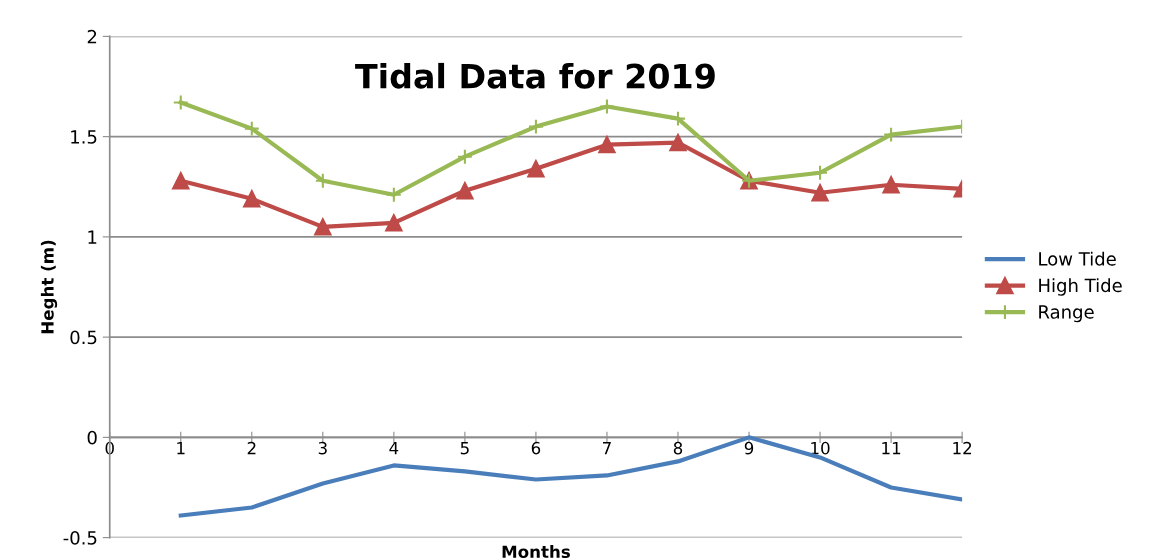  What do you see at coordinates (1080, 287) in the screenshot?
I see `legend-label: High Tide` at bounding box center [1080, 287].